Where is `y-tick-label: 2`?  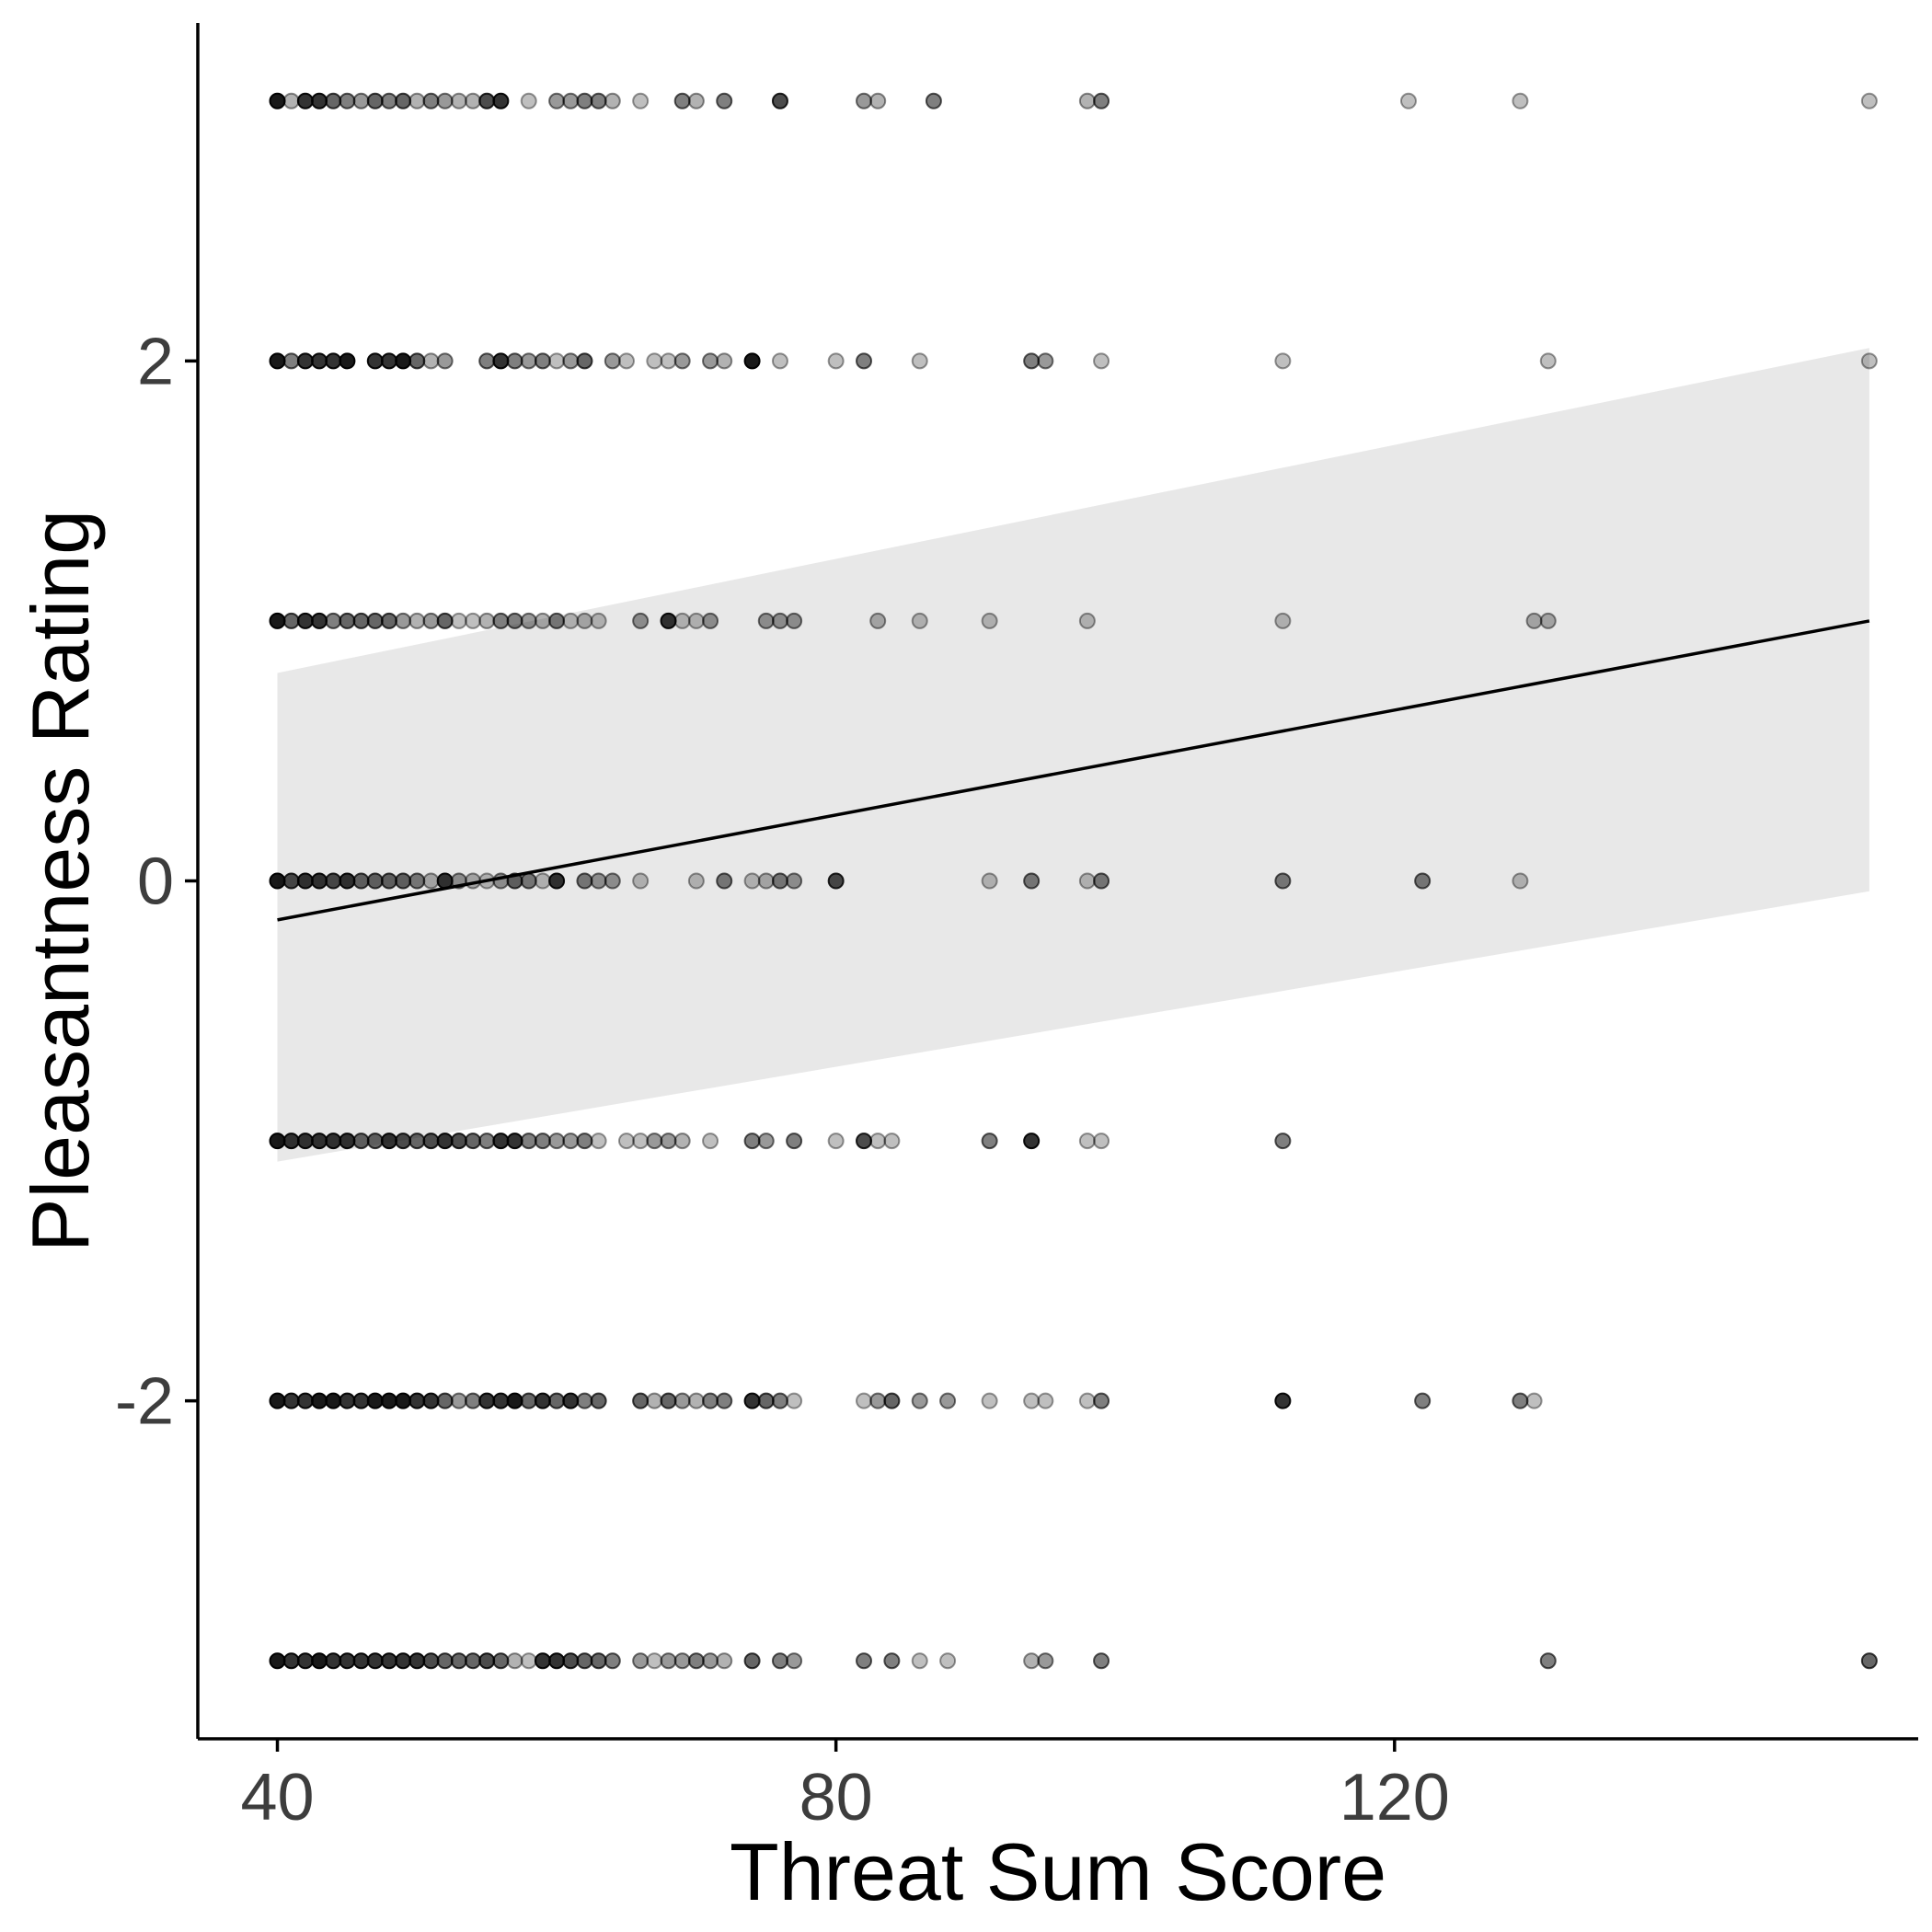 y-tick-label: 2 is located at coordinates (155, 361).